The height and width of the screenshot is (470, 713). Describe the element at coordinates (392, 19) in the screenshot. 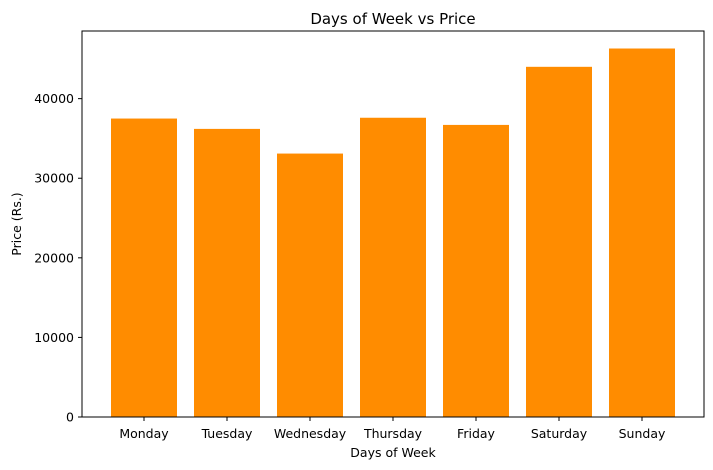

I see `chart-title: Days of Week vs Price` at that location.